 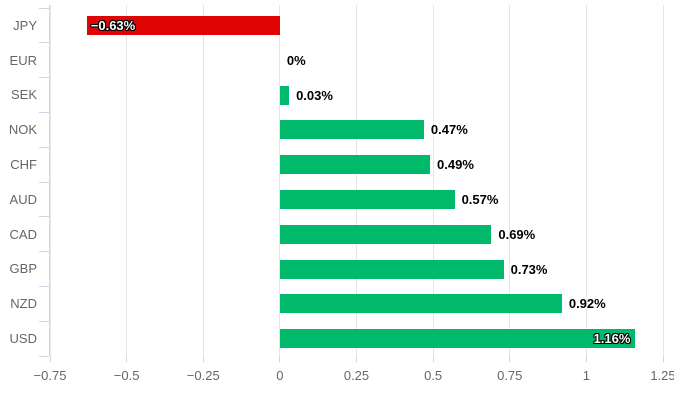 What do you see at coordinates (23, 339) in the screenshot?
I see `category-label-usd: USD` at bounding box center [23, 339].